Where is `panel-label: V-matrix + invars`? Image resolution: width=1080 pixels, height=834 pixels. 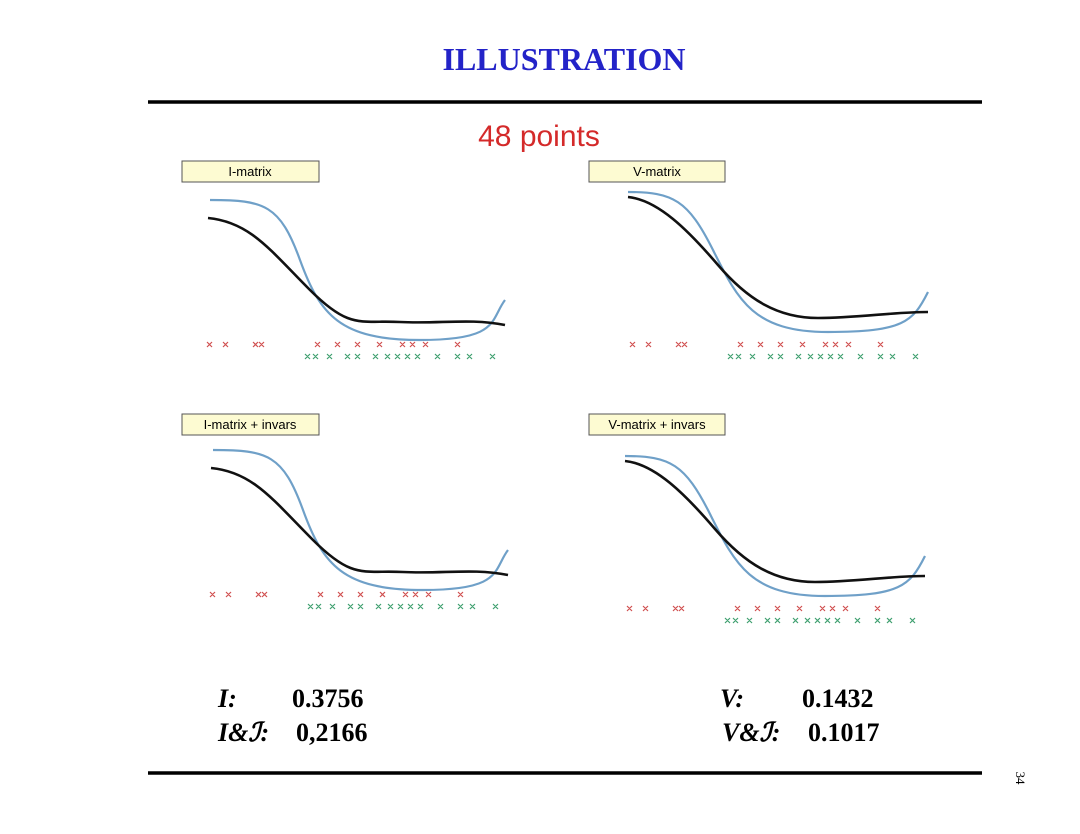
panel-label: V-matrix + invars is located at coordinates (657, 424).